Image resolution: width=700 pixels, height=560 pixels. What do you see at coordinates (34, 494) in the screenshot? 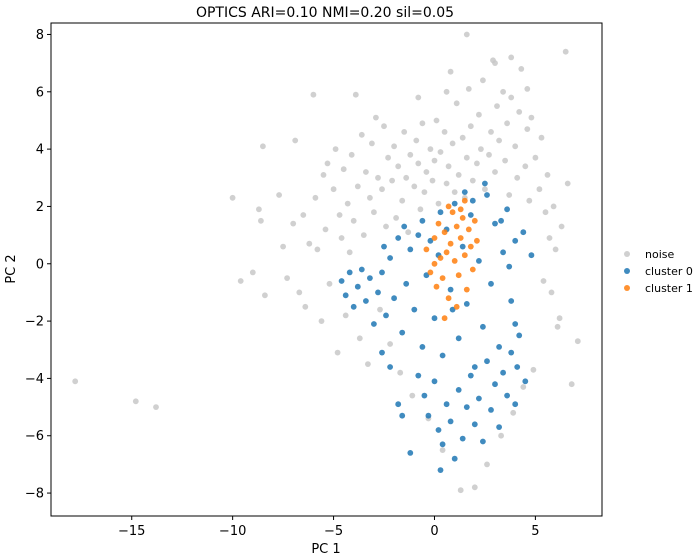
I see `y-tick-label: −8` at bounding box center [34, 494].